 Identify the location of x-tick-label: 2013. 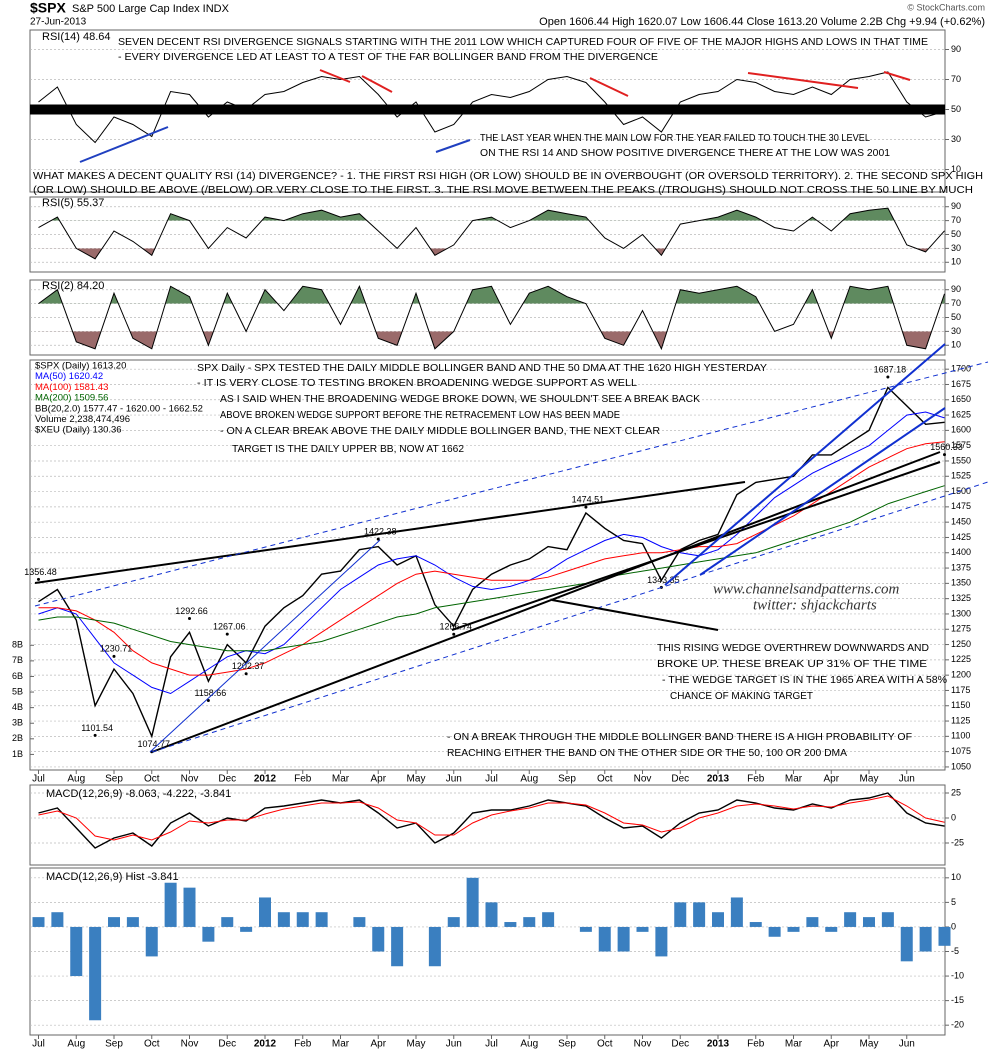
(718, 1044).